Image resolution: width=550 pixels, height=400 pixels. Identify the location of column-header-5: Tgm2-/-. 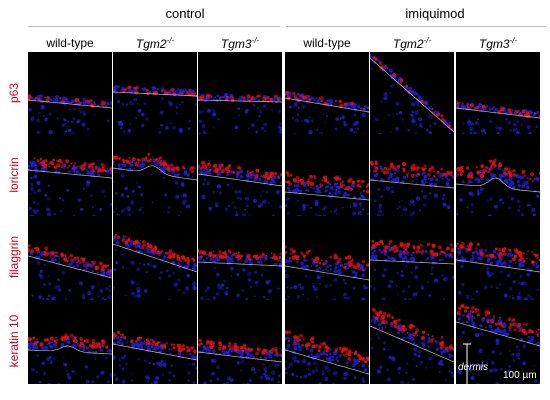
(412, 43).